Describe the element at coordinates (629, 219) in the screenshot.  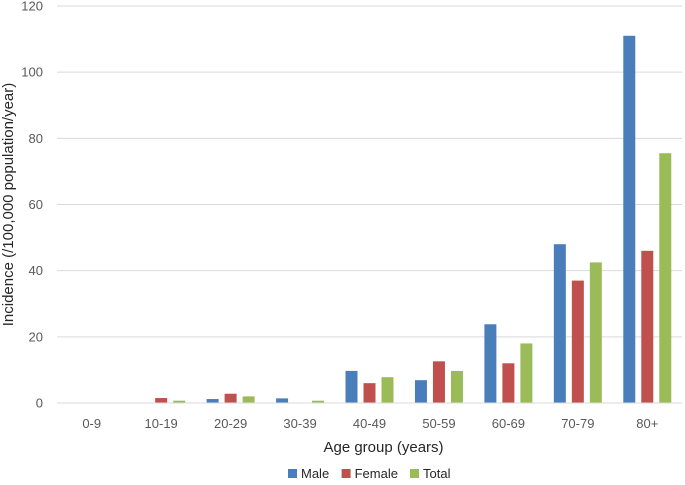
I see `bar-male-80+` at that location.